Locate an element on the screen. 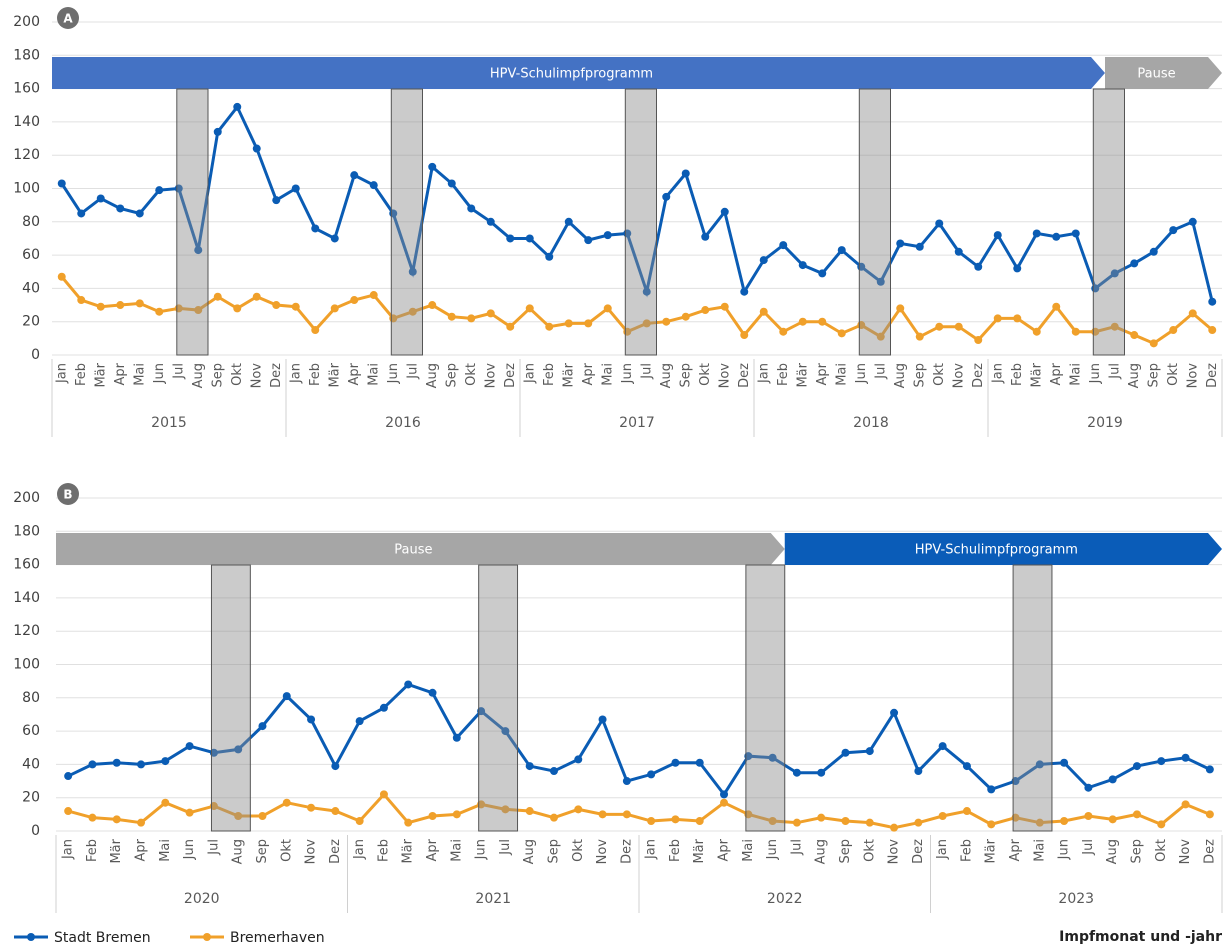  x-tick-label: Dez is located at coordinates (276, 375).